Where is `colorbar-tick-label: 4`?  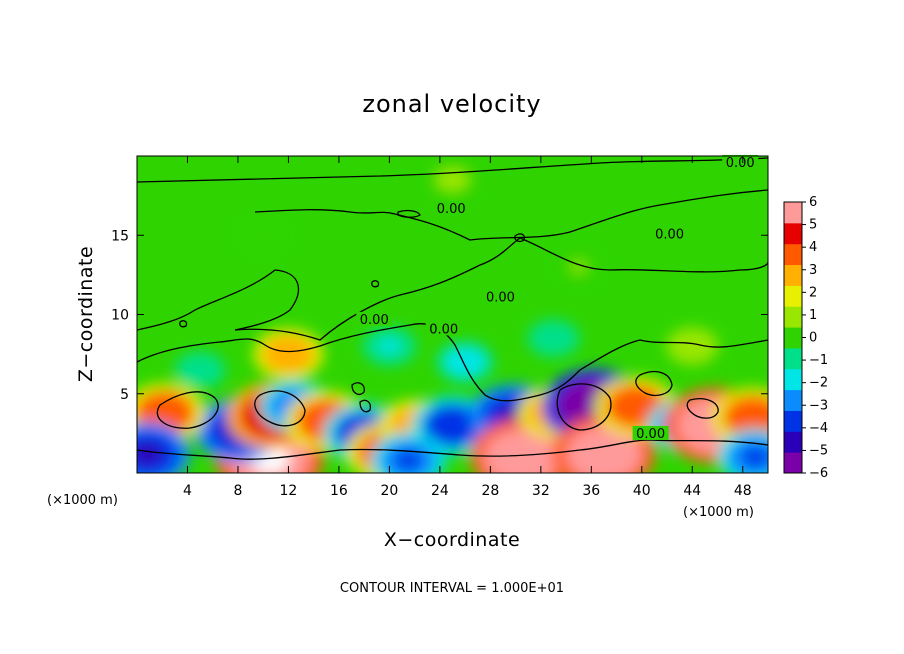
colorbar-tick-label: 4 is located at coordinates (813, 247).